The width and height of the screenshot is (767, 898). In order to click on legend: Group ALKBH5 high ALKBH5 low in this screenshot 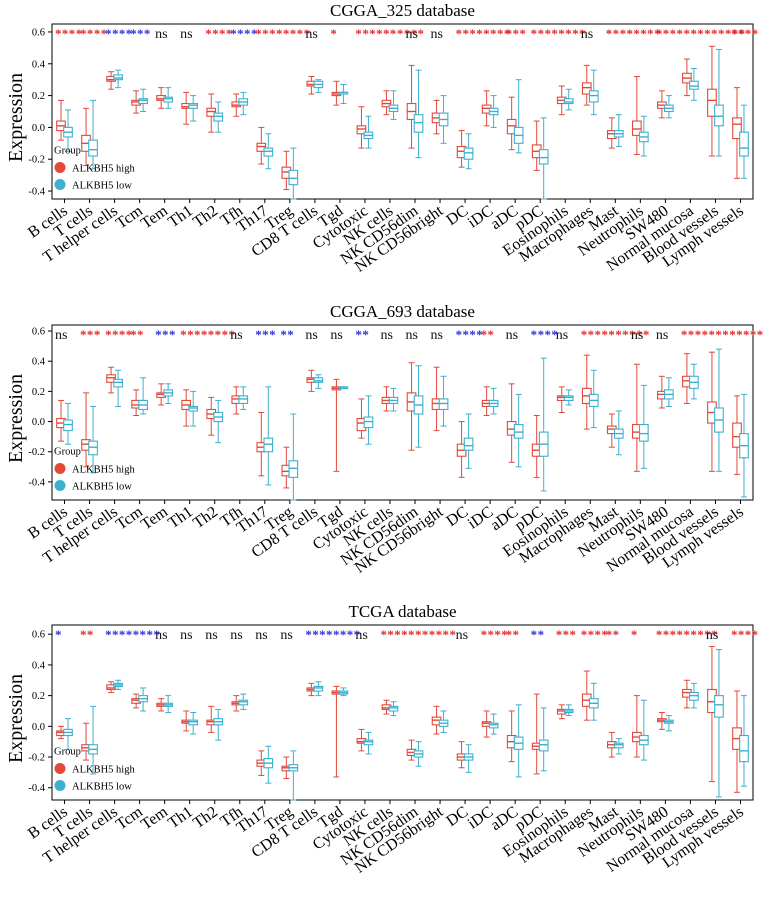, I will do `click(94, 770)`.